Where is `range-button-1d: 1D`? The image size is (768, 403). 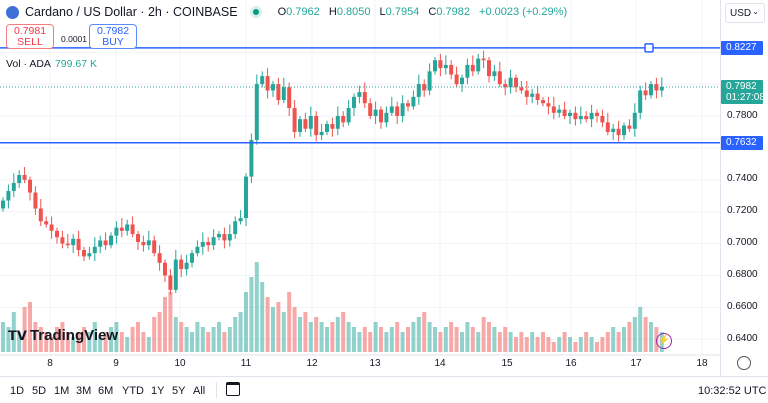
range-button-1d: 1D is located at coordinates (17, 391).